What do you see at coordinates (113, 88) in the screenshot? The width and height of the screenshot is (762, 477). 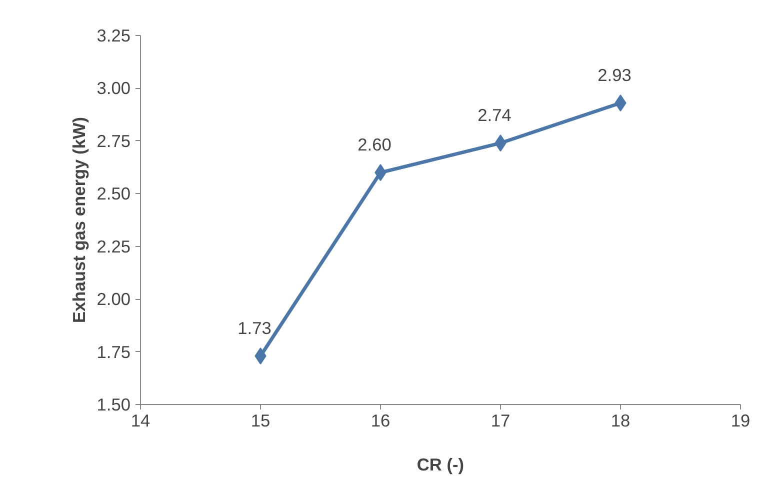 I see `y-tick-label: 3.00` at bounding box center [113, 88].